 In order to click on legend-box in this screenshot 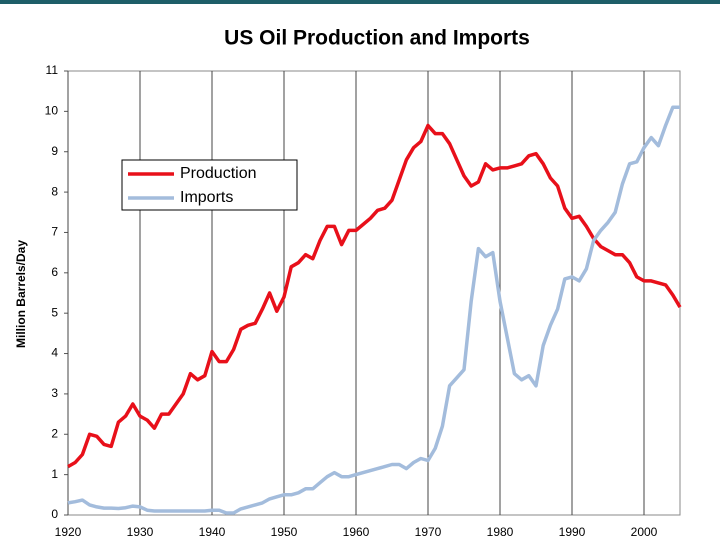, I will do `click(209, 185)`.